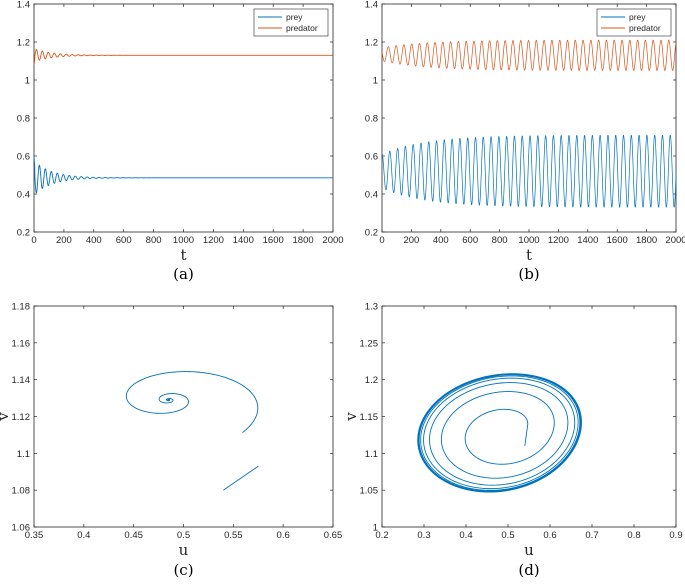 This screenshot has width=685, height=587. I want to click on y-tick-label: 1.18, so click(21, 307).